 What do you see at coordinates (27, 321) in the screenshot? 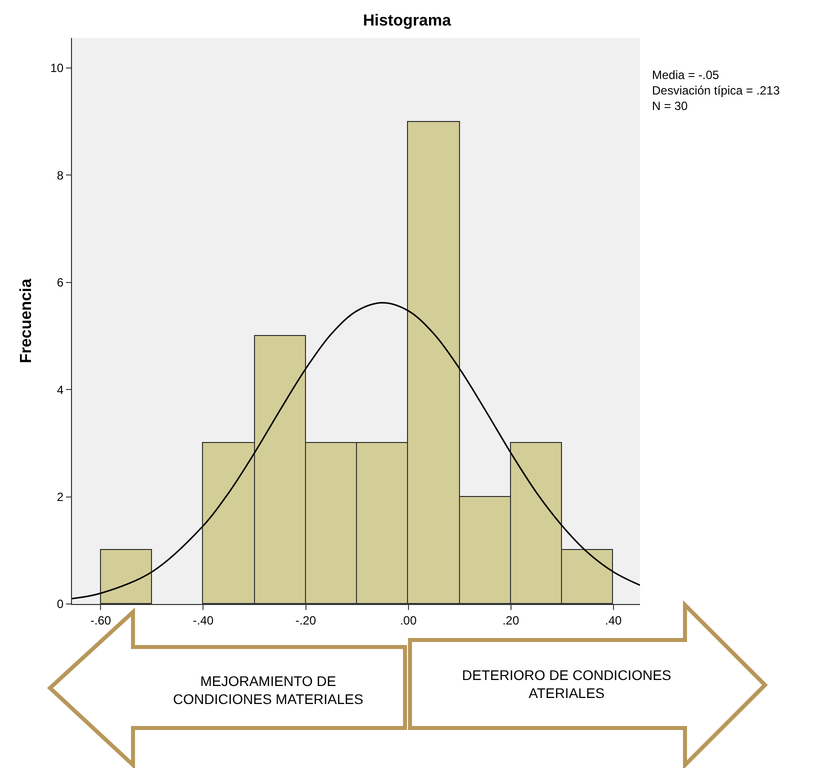
I see `y-axis-title: Frecuencia` at bounding box center [27, 321].